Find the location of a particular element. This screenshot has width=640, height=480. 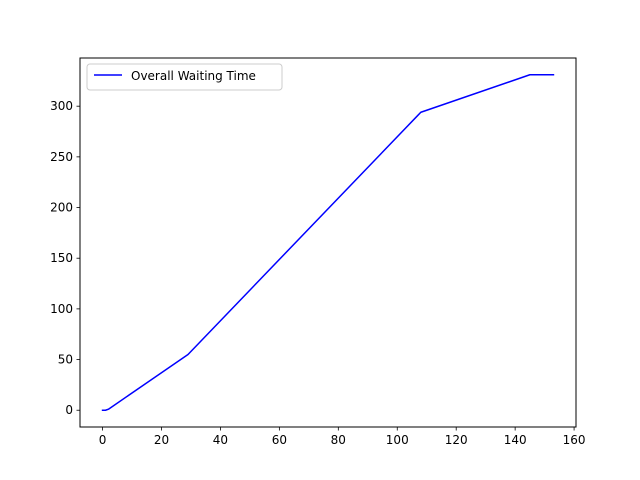

x-tick-label: 140 is located at coordinates (515, 440).